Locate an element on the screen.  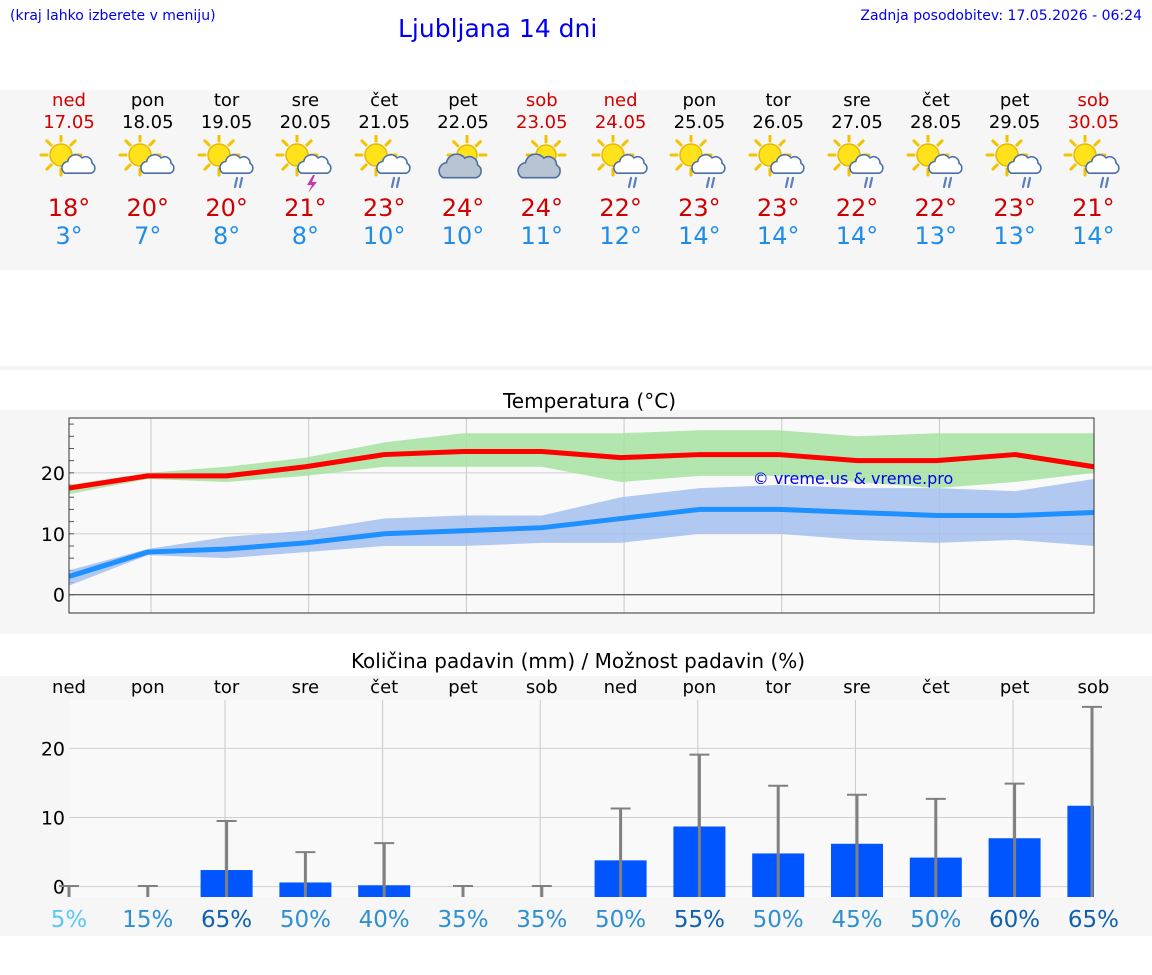
day-column: čet 21.05 23° 10° is located at coordinates (384, 170).